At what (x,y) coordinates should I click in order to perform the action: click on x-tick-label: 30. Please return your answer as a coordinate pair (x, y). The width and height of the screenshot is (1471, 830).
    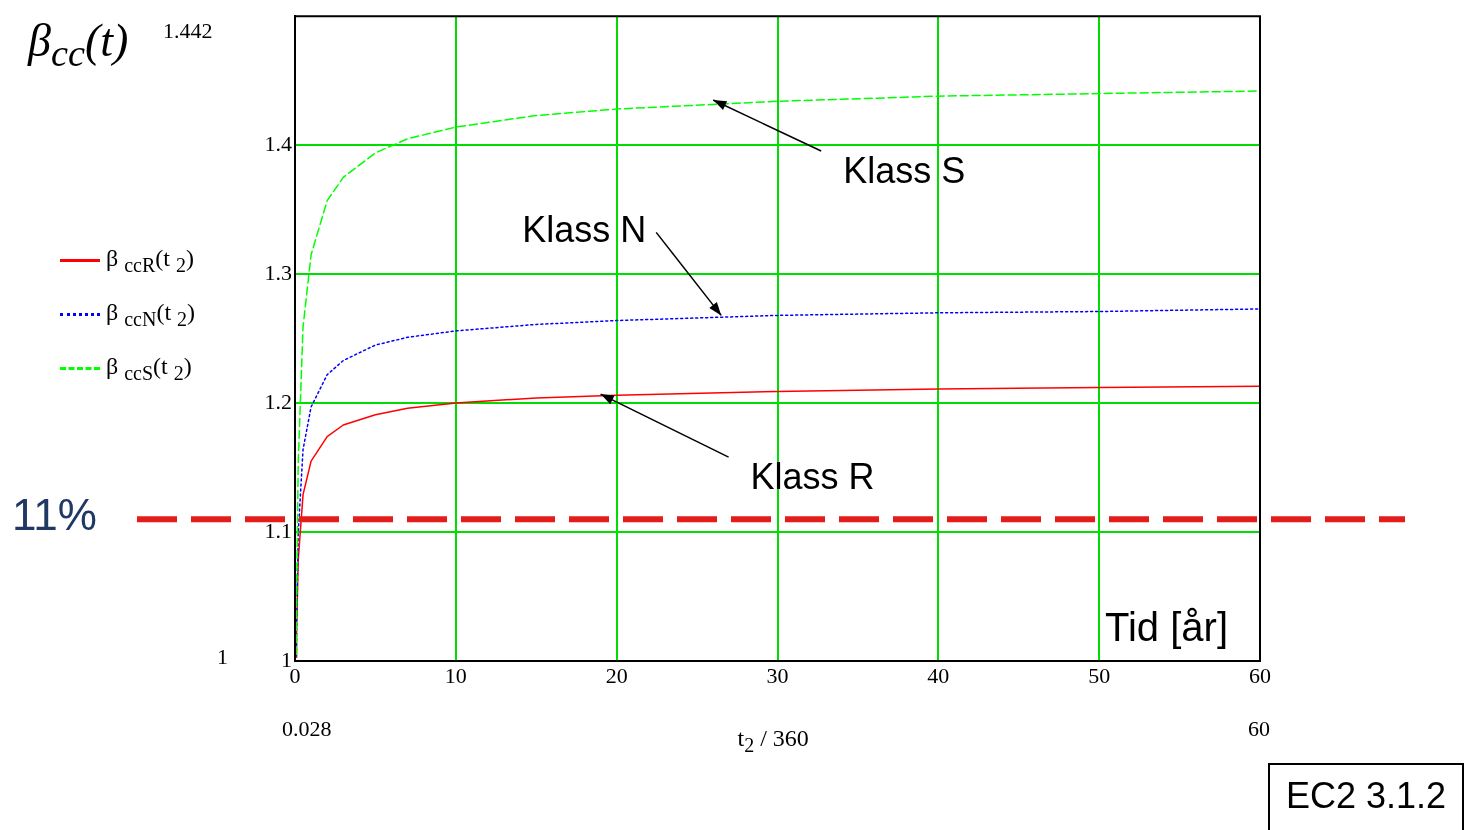
    Looking at the image, I should click on (777, 675).